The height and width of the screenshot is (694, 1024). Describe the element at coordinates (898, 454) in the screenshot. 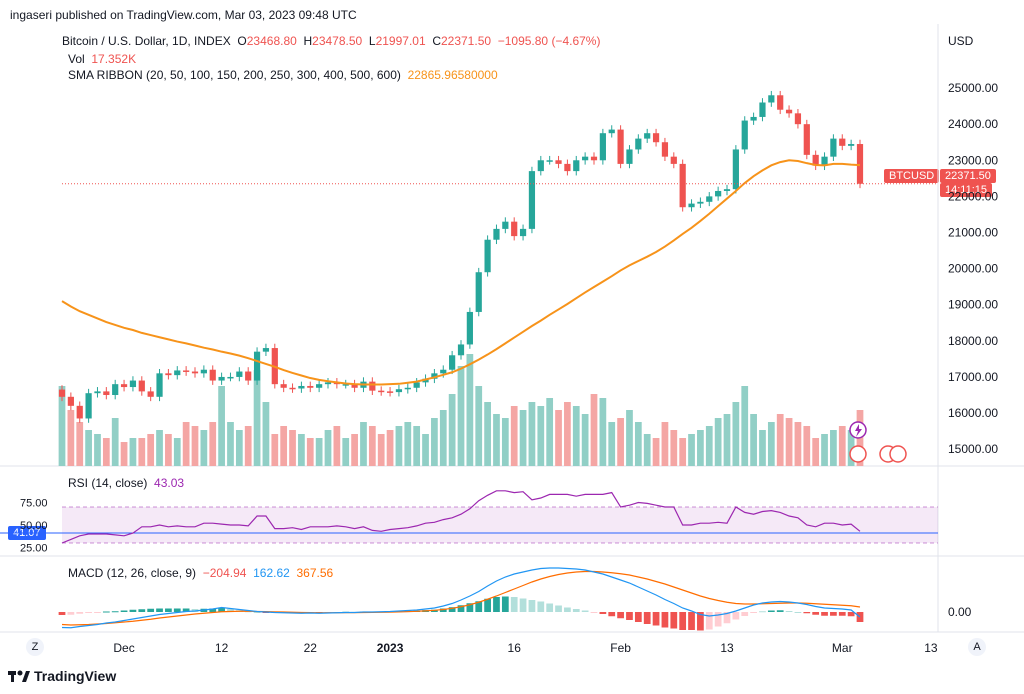

I see `us-flag-event-icon` at that location.